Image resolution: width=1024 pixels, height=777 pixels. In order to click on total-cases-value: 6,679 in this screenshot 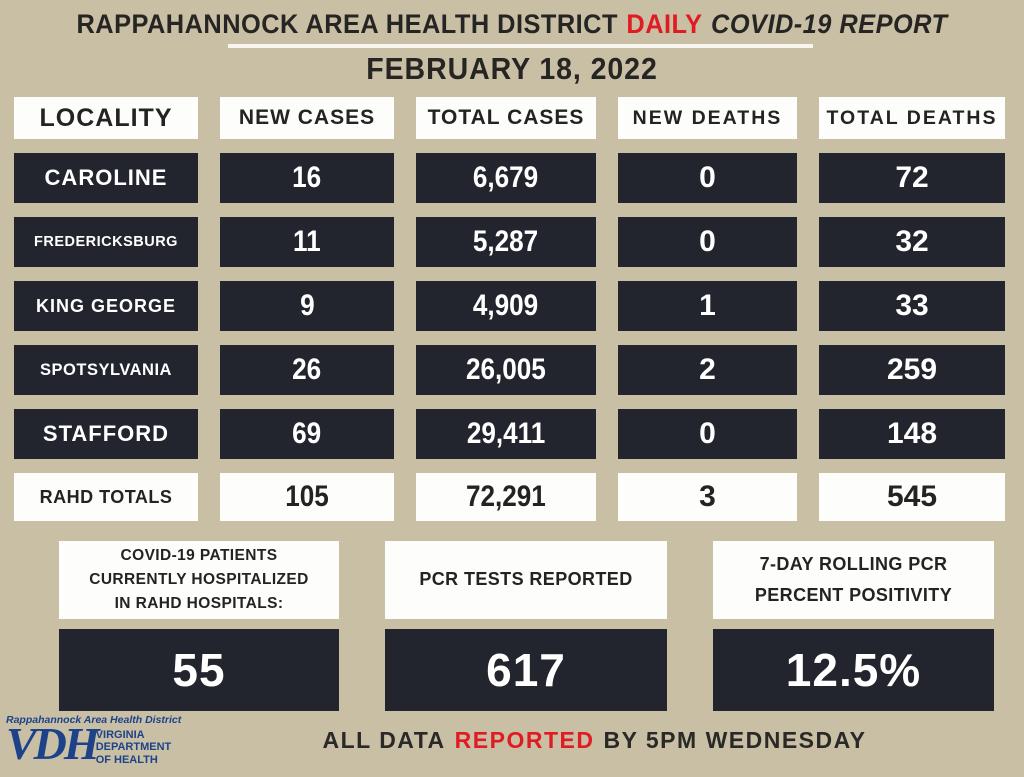, I will do `click(506, 178)`.